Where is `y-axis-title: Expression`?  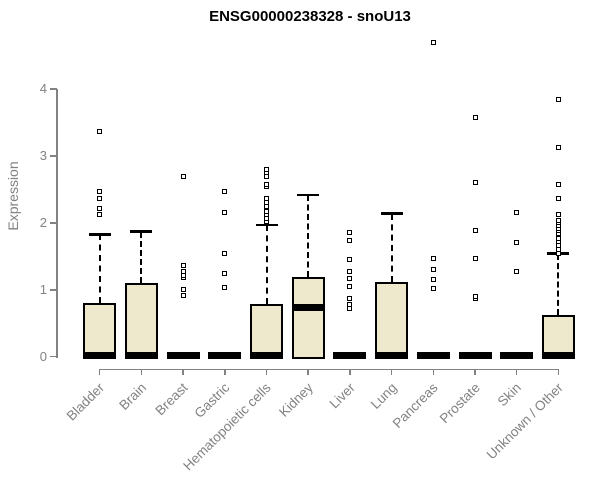
y-axis-title: Expression is located at coordinates (13, 196).